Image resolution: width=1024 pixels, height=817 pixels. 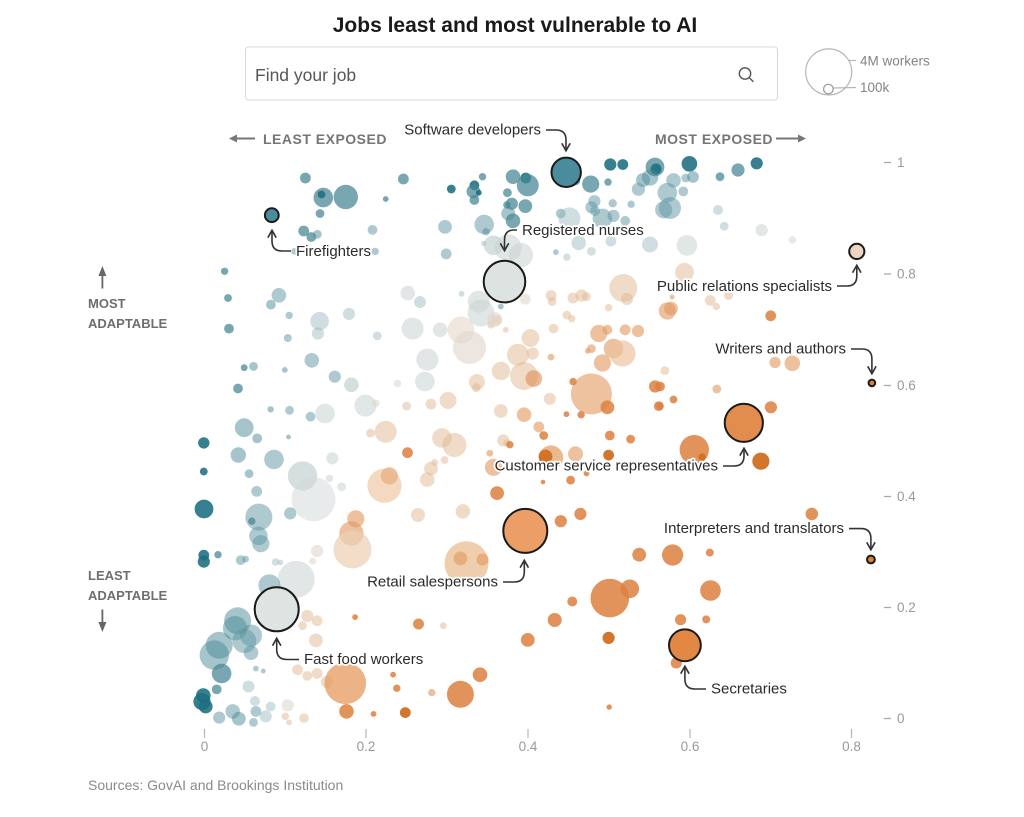 I want to click on svg-text: Writers and authors, so click(x=780, y=349).